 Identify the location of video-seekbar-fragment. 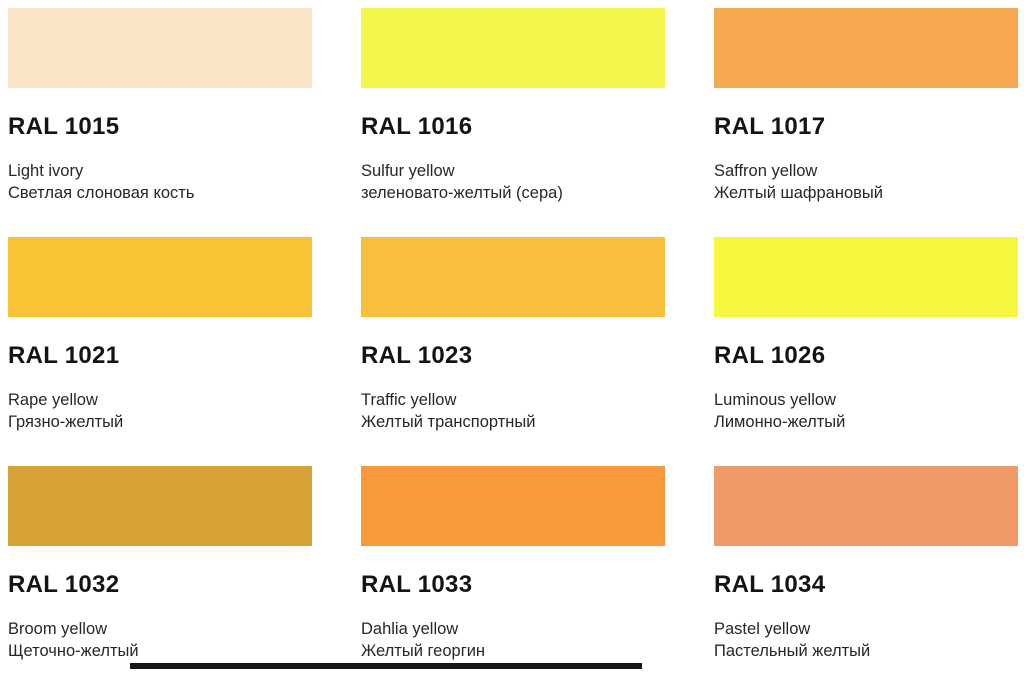
(386, 666).